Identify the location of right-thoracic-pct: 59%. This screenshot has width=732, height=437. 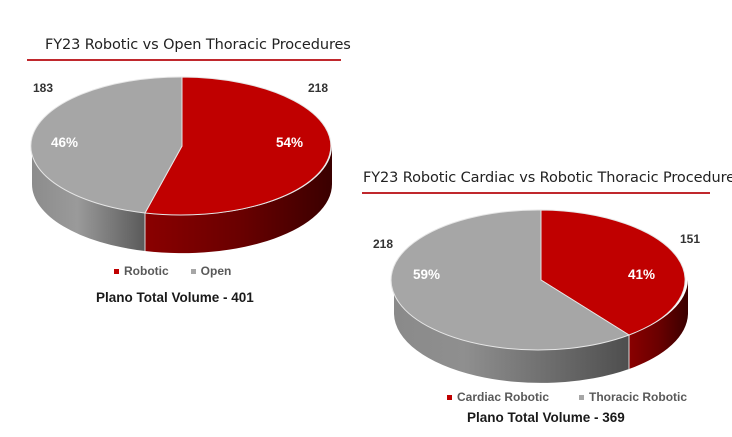
(427, 274).